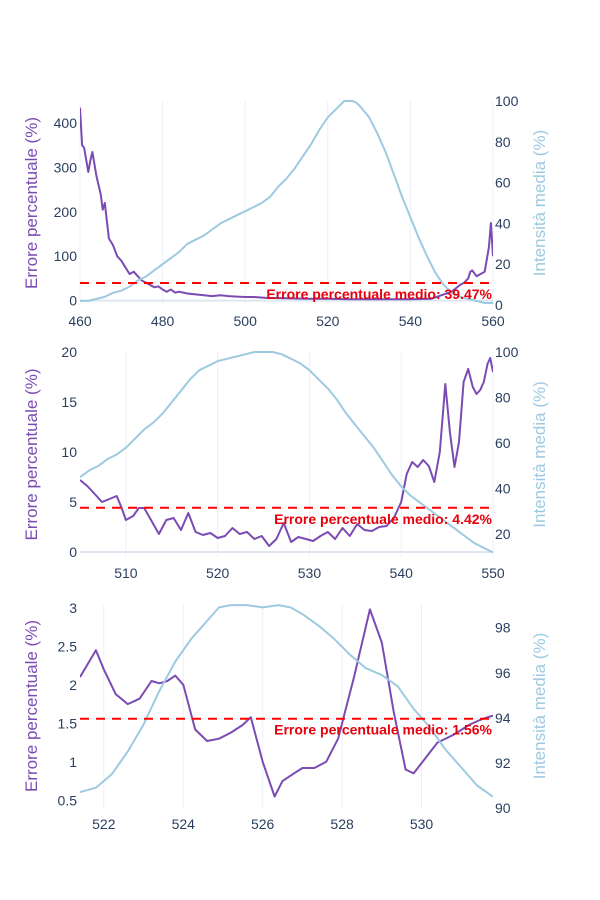 The image size is (600, 900). What do you see at coordinates (499, 305) in the screenshot?
I see `y-right-tick-label: 0` at bounding box center [499, 305].